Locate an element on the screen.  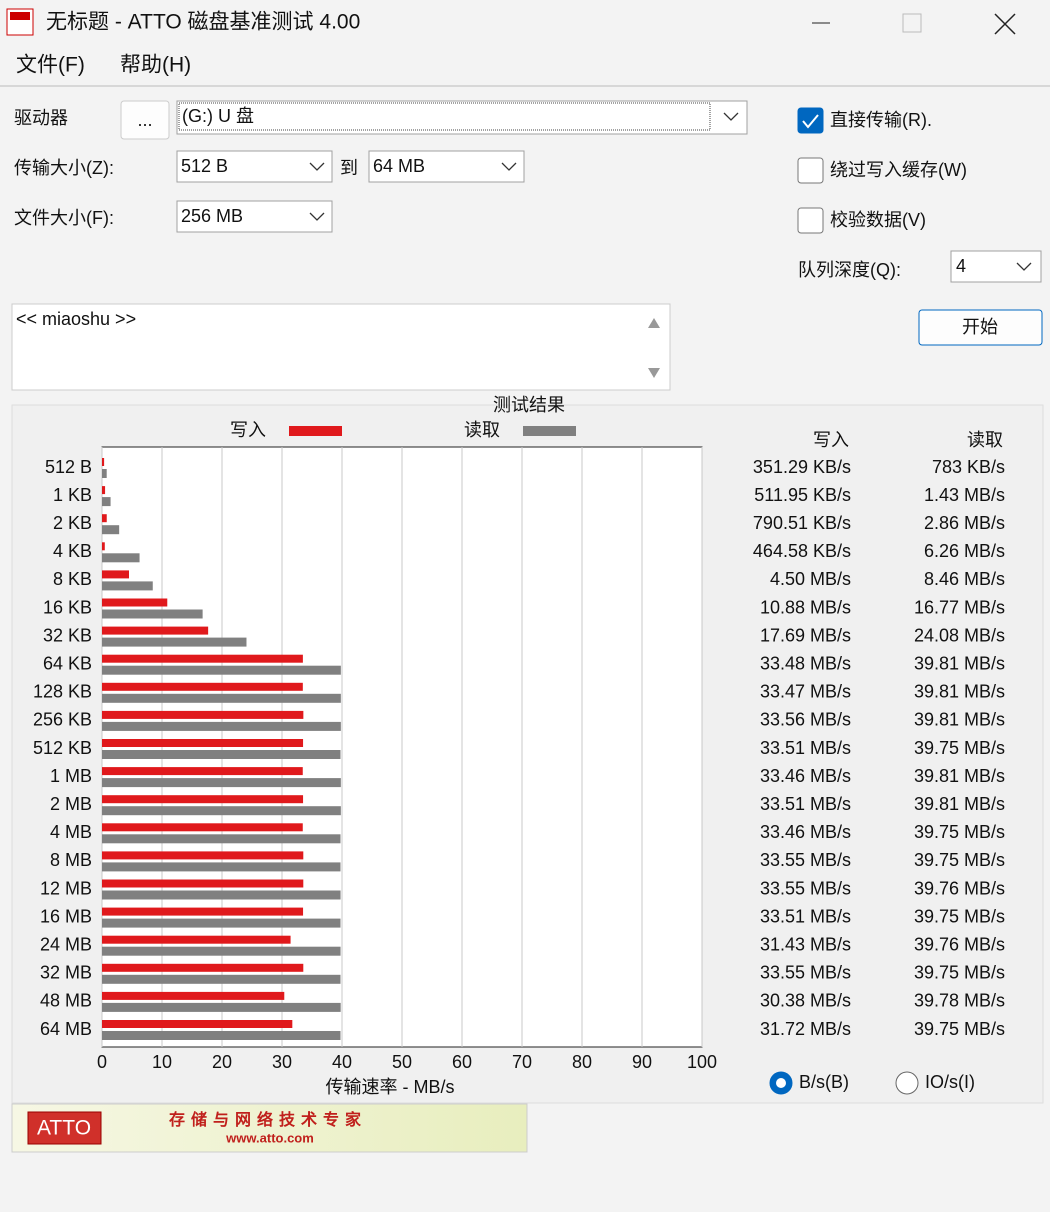
file-size: 256 MB is located at coordinates (212, 216).